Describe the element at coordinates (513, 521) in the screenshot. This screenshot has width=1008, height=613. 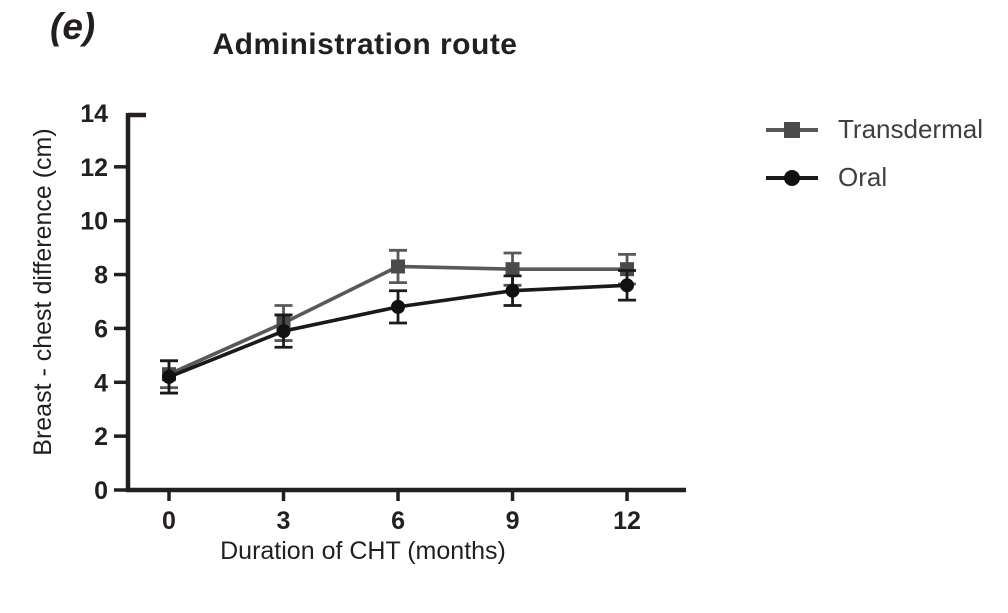
I see `x-tick-label: 9` at that location.